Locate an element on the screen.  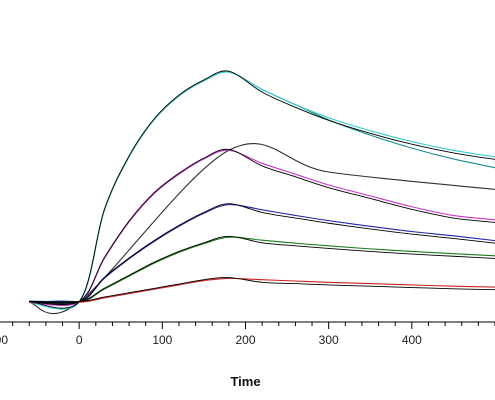
x-tick-label: 100 is located at coordinates (162, 340).